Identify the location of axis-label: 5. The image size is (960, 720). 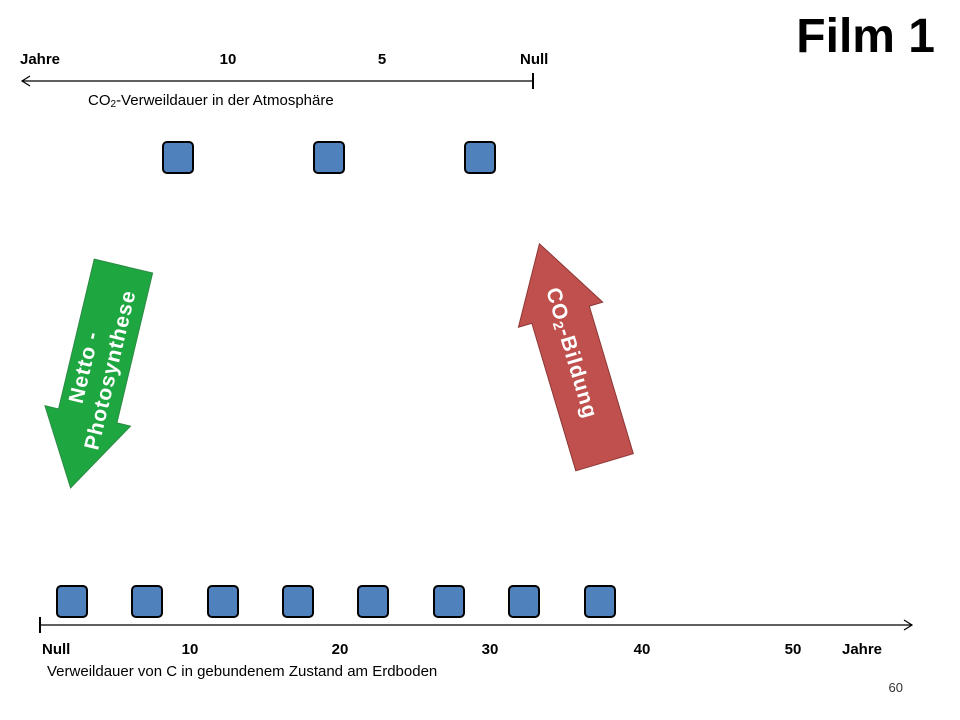
(382, 59).